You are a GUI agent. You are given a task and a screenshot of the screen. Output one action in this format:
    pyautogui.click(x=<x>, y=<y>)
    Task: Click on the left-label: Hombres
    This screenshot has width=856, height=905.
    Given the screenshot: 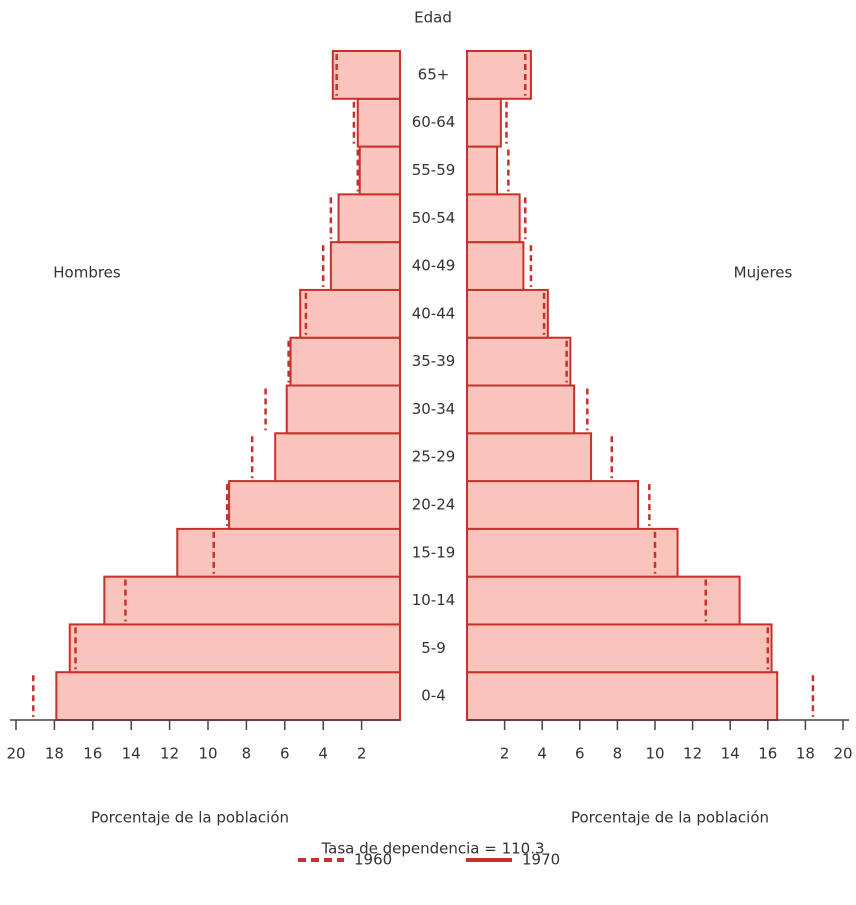 What is the action you would take?
    pyautogui.click(x=87, y=273)
    